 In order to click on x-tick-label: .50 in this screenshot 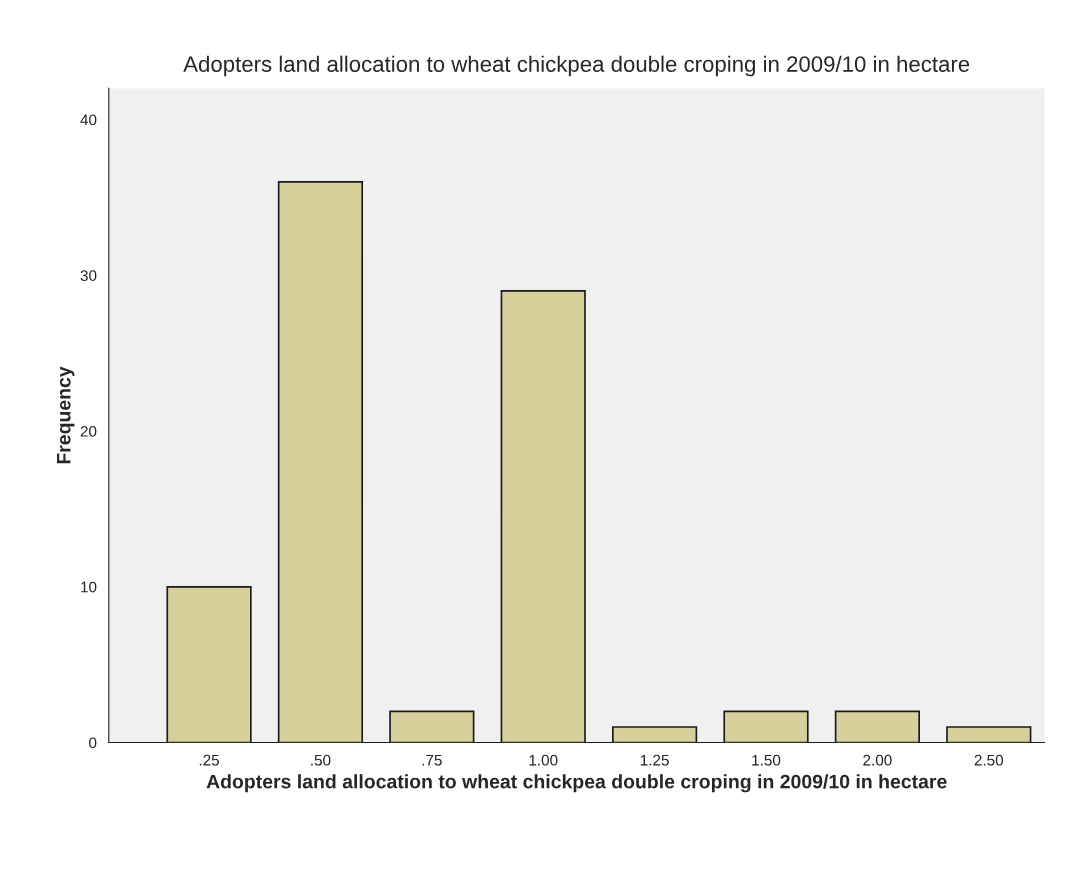, I will do `click(321, 760)`.